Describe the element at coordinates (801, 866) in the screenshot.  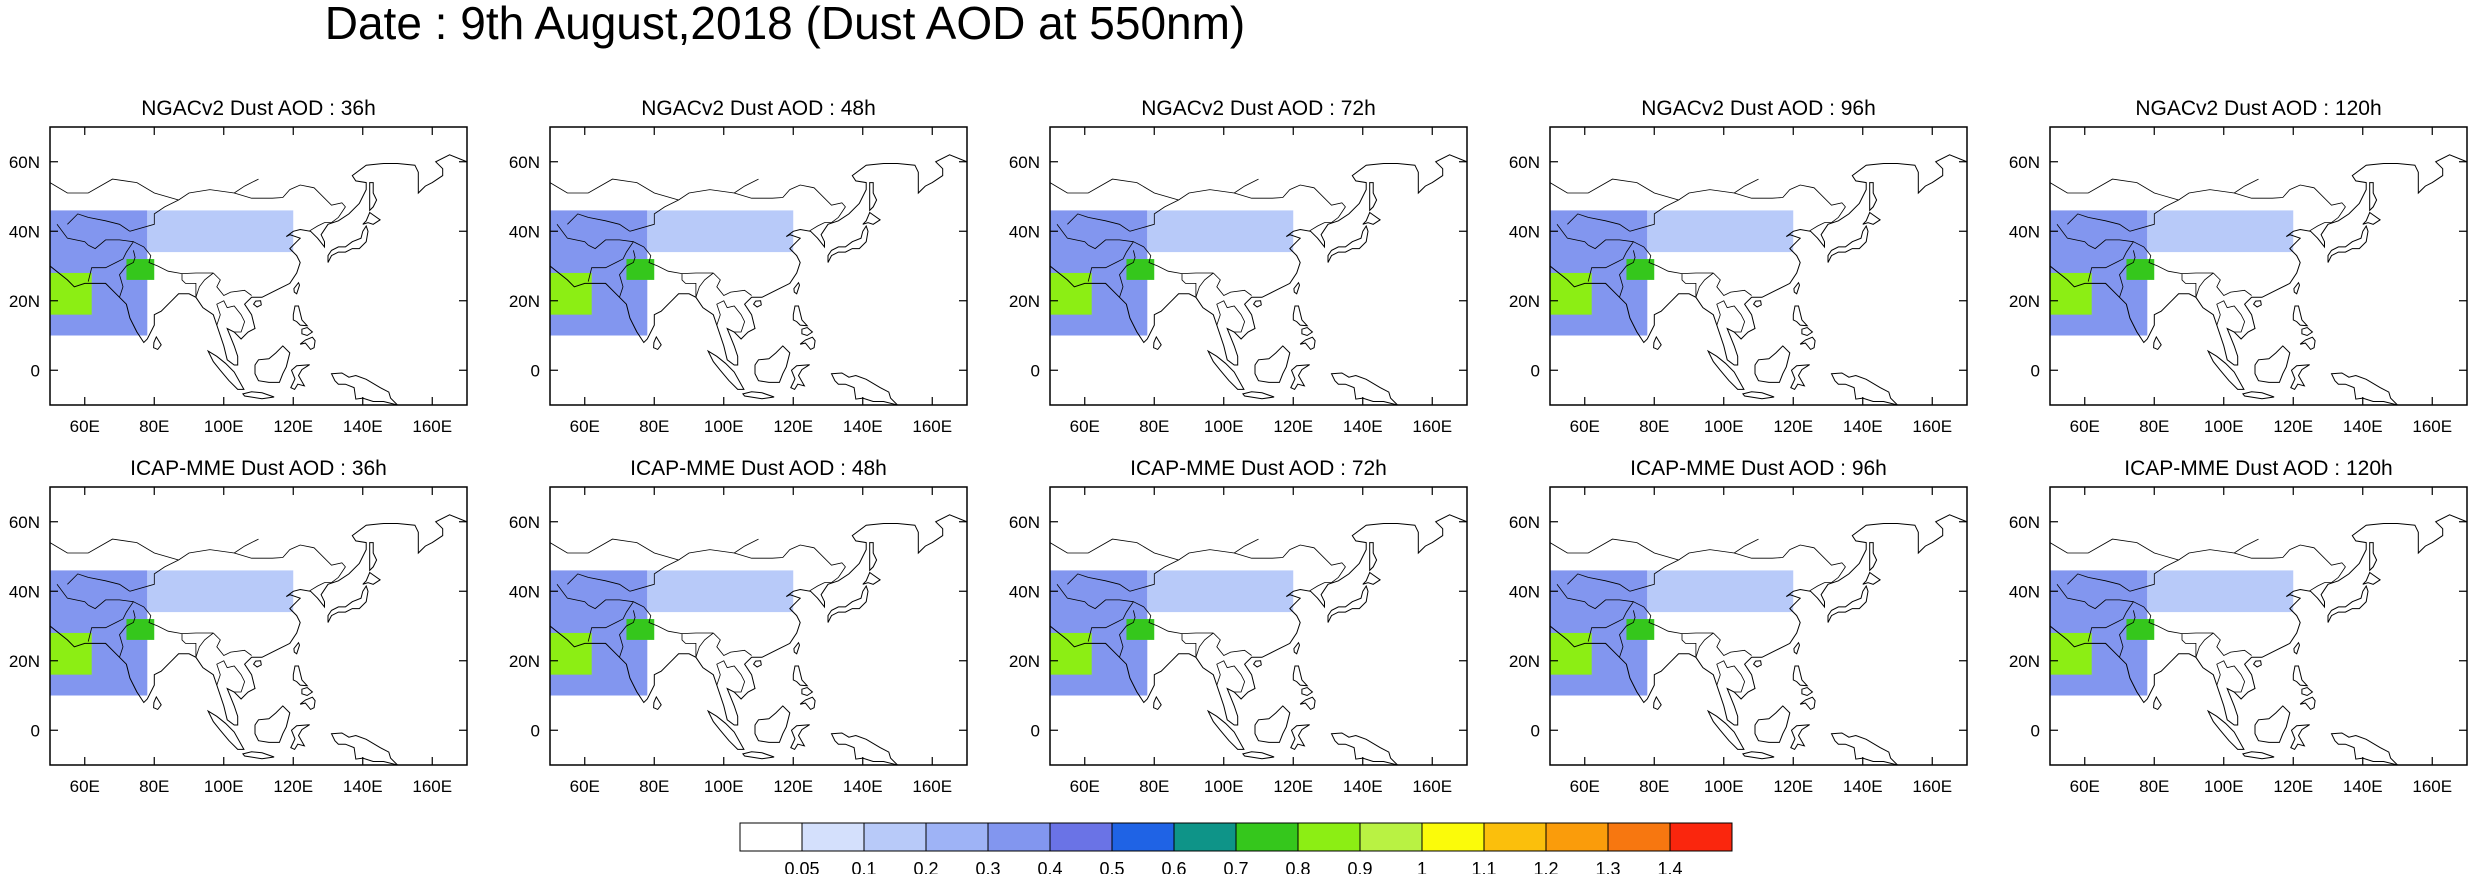
I see `colorbar-label: 0.05` at that location.